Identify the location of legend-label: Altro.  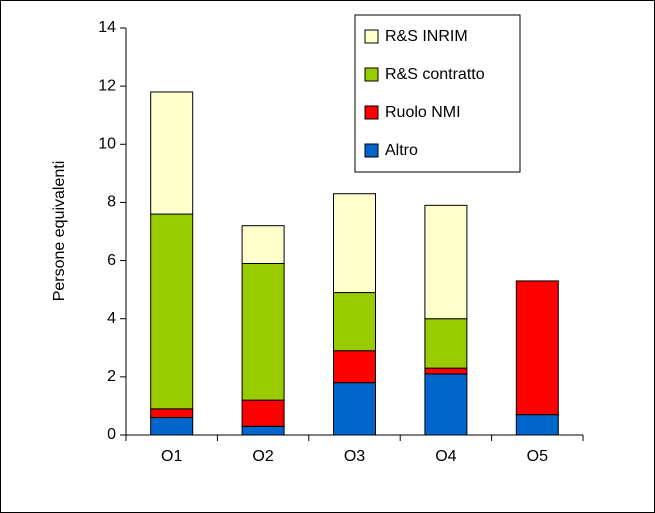
(401, 150).